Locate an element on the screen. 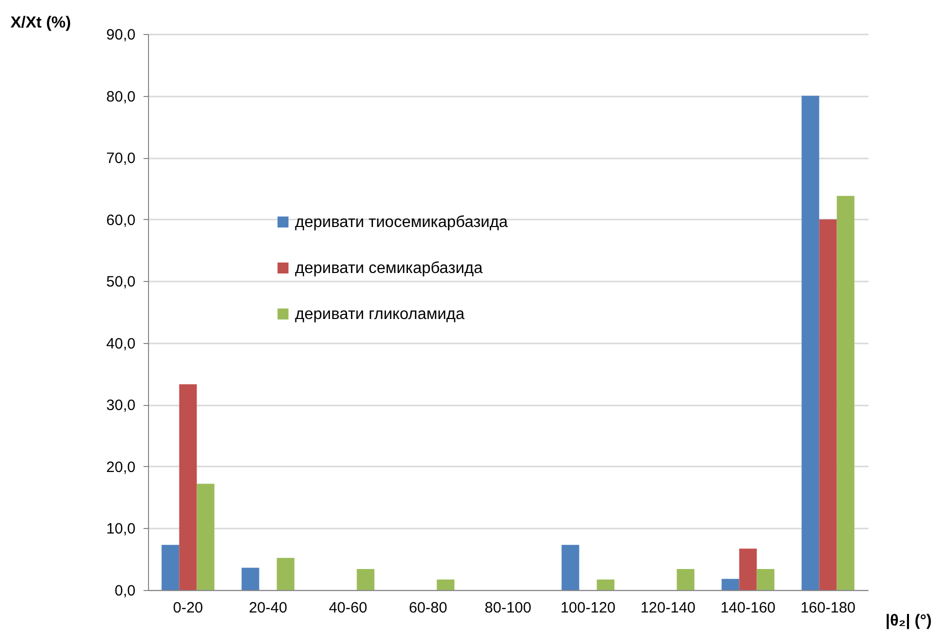 This screenshot has height=630, width=948. x-tick-label: 60-80 is located at coordinates (428, 608).